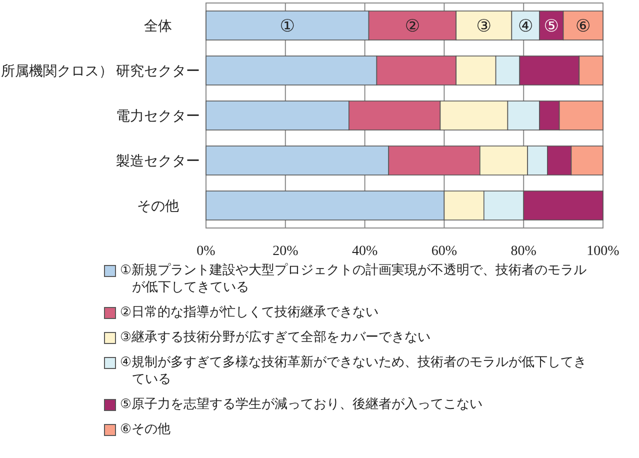 The image size is (639, 458). I want to click on data-label: ⑤, so click(552, 26).